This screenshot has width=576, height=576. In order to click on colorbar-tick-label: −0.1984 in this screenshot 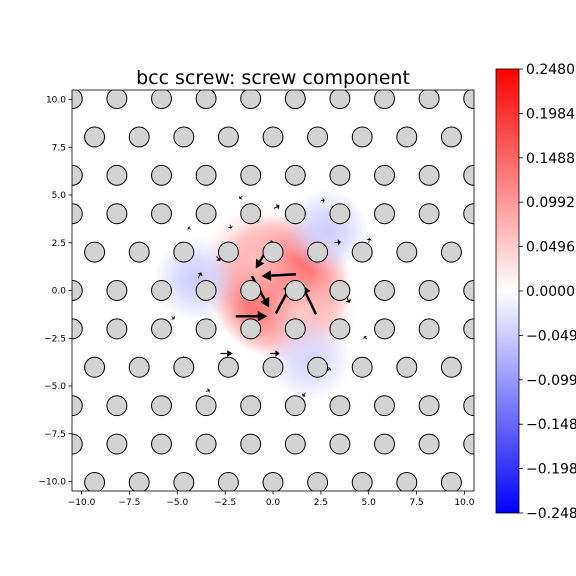, I will do `click(551, 470)`.